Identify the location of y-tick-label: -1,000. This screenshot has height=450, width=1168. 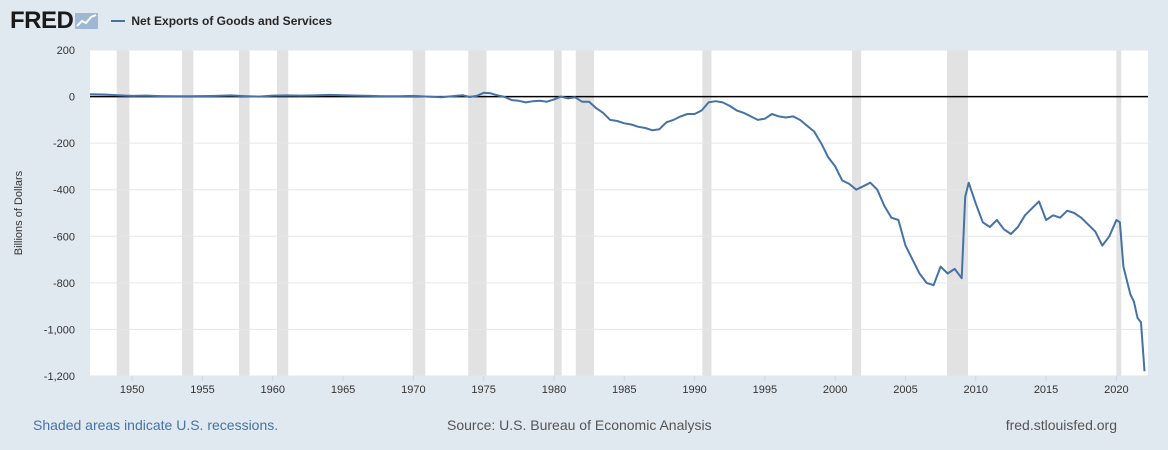
(59, 330).